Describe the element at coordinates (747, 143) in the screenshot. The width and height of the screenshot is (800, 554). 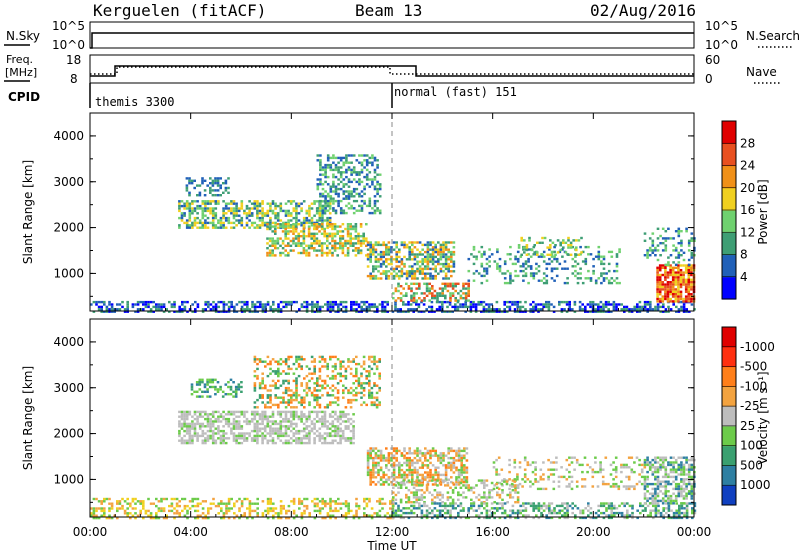
I see `colorbar-tick-label: 28` at that location.